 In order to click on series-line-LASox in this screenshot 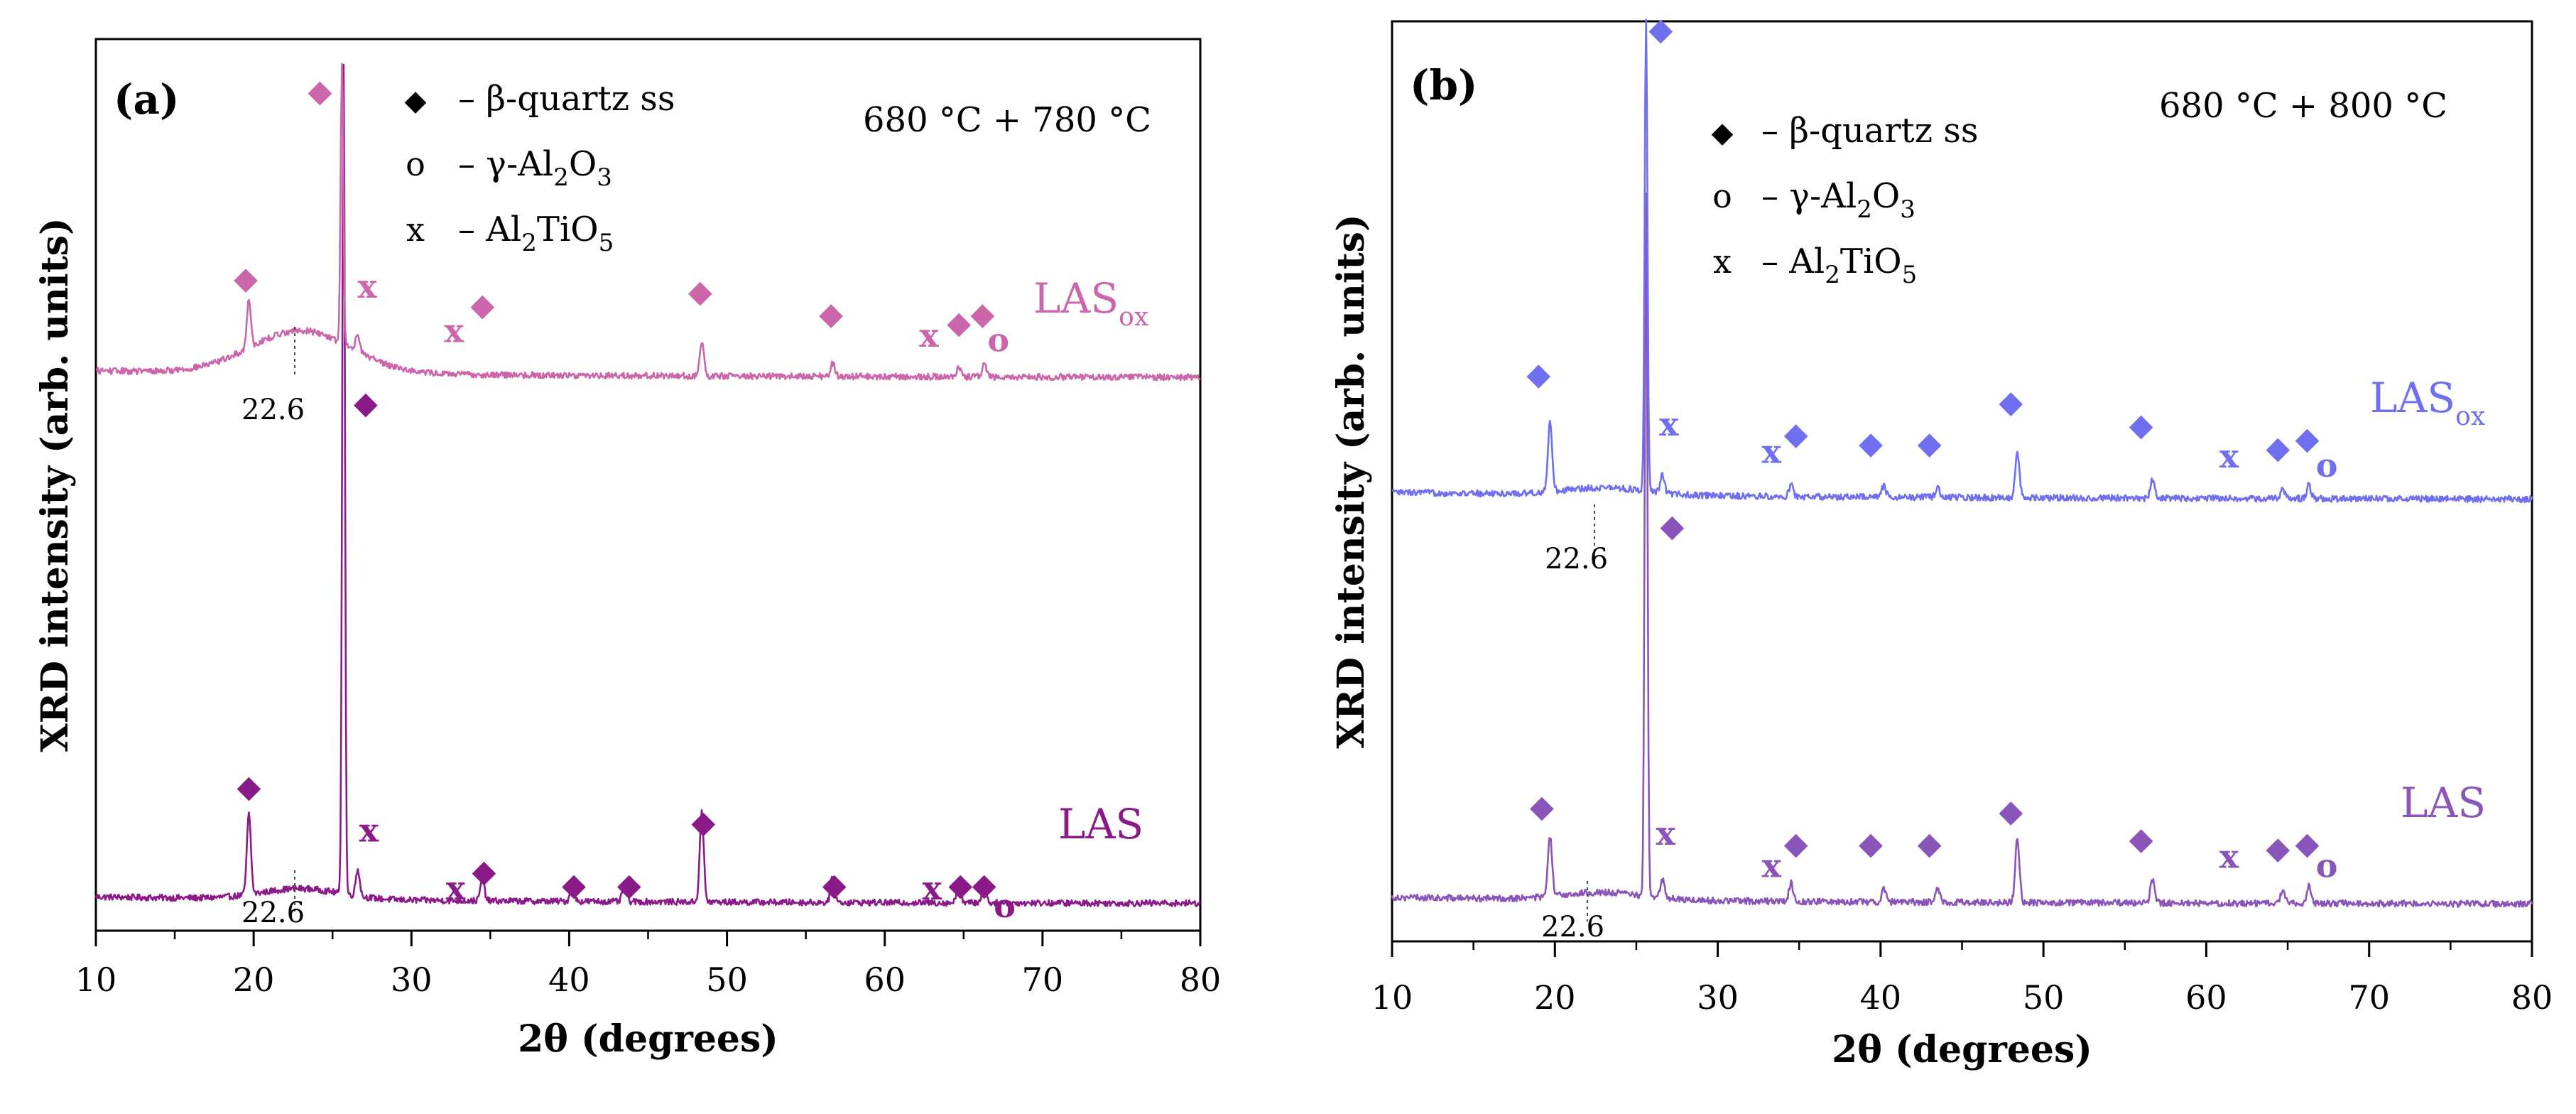, I will do `click(648, 223)`.